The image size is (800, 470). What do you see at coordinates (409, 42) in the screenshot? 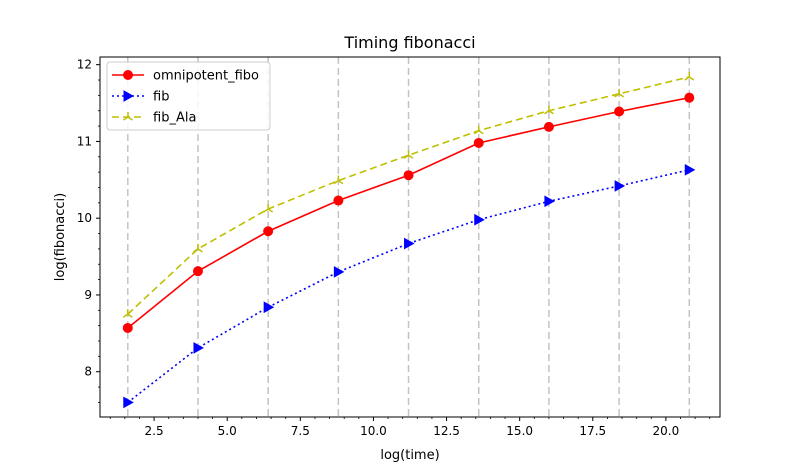
I see `chart-title: Timing fibonacci` at bounding box center [409, 42].